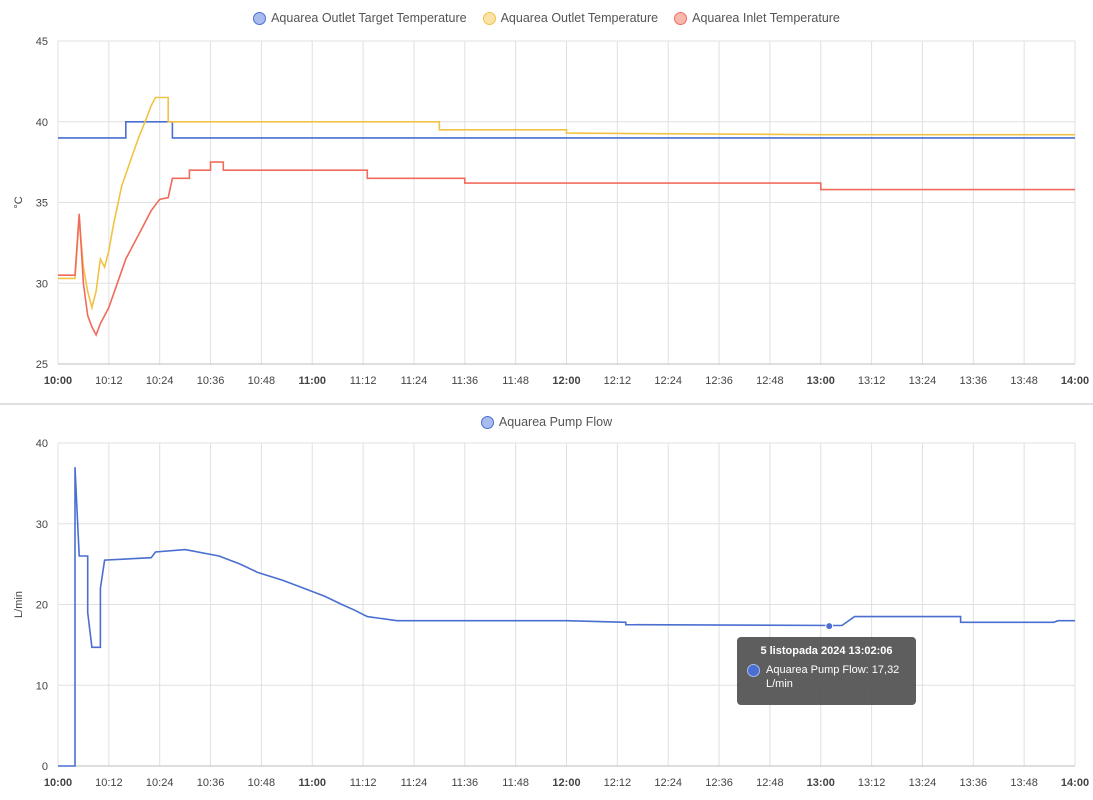  I want to click on tooltip-series-dot, so click(753, 670).